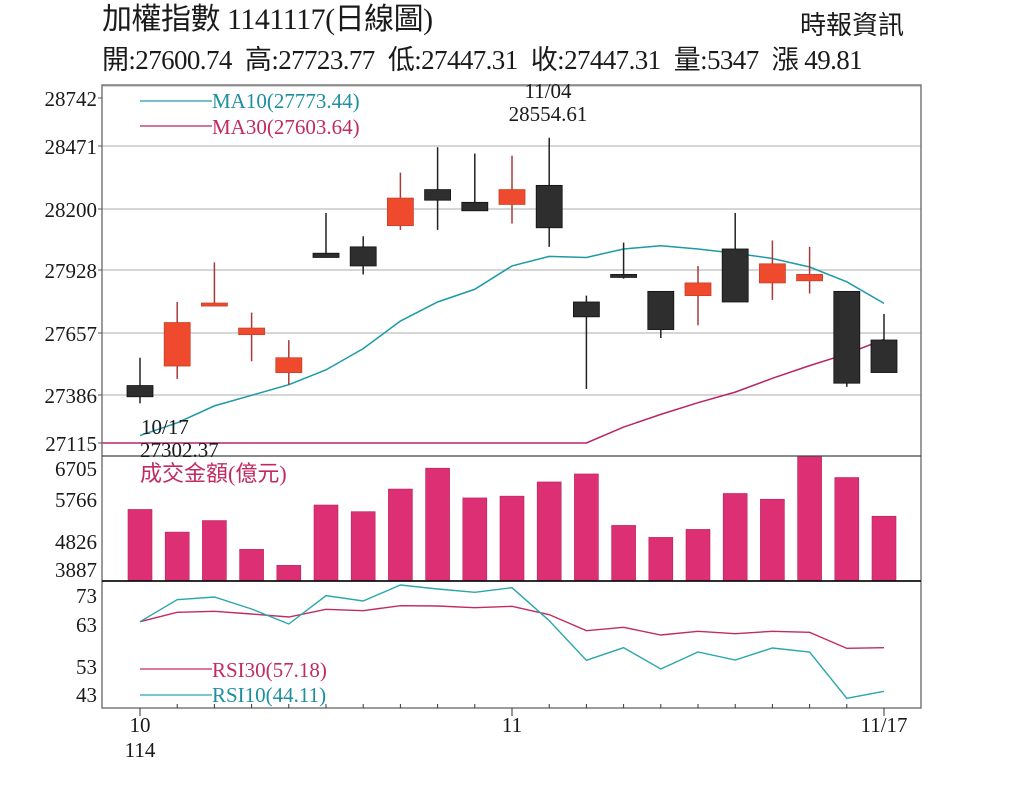  What do you see at coordinates (852, 25) in the screenshot?
I see `source-label: 時報資訊` at bounding box center [852, 25].